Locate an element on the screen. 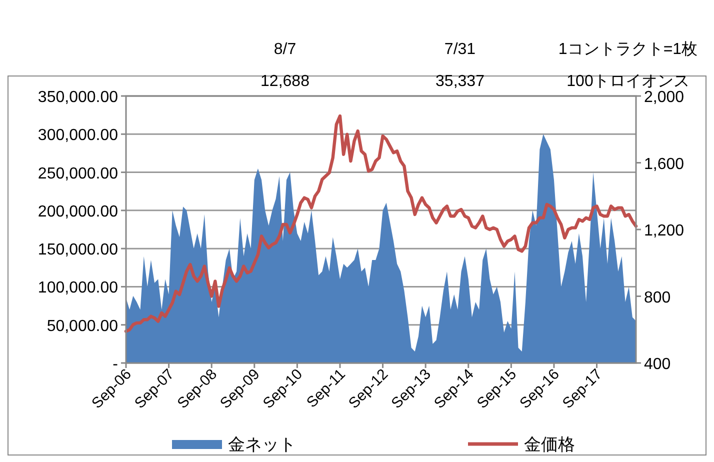  y2-tick-label: 2,000 is located at coordinates (664, 97).